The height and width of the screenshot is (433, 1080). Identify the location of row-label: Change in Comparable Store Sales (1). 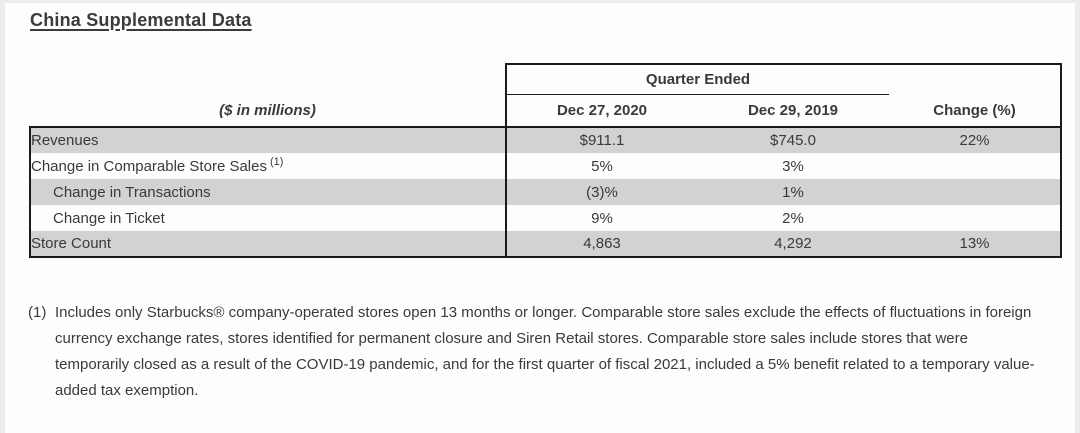
(267, 166).